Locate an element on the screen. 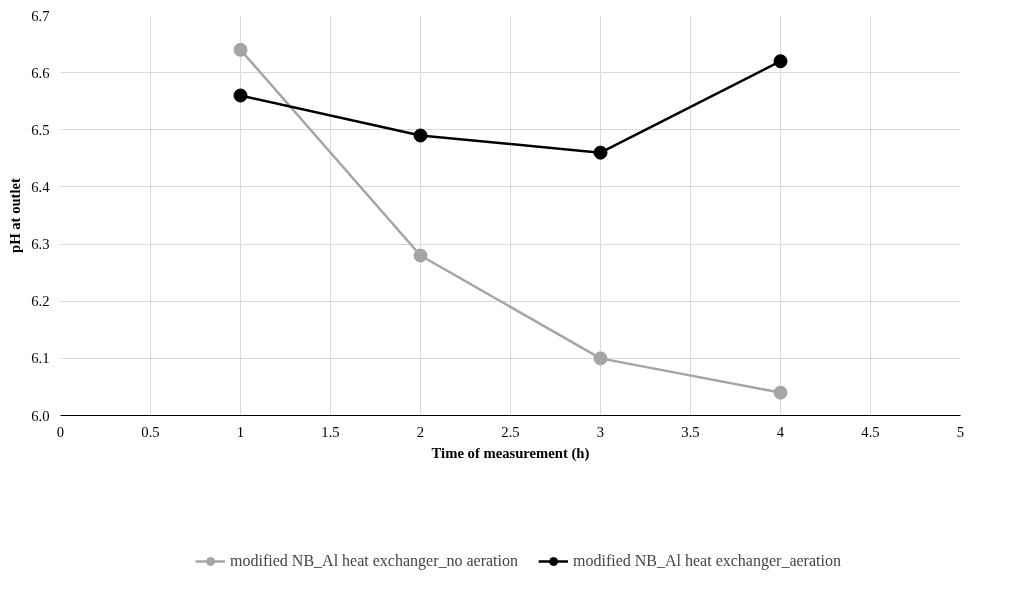  x-tick-label: 4 is located at coordinates (780, 431).